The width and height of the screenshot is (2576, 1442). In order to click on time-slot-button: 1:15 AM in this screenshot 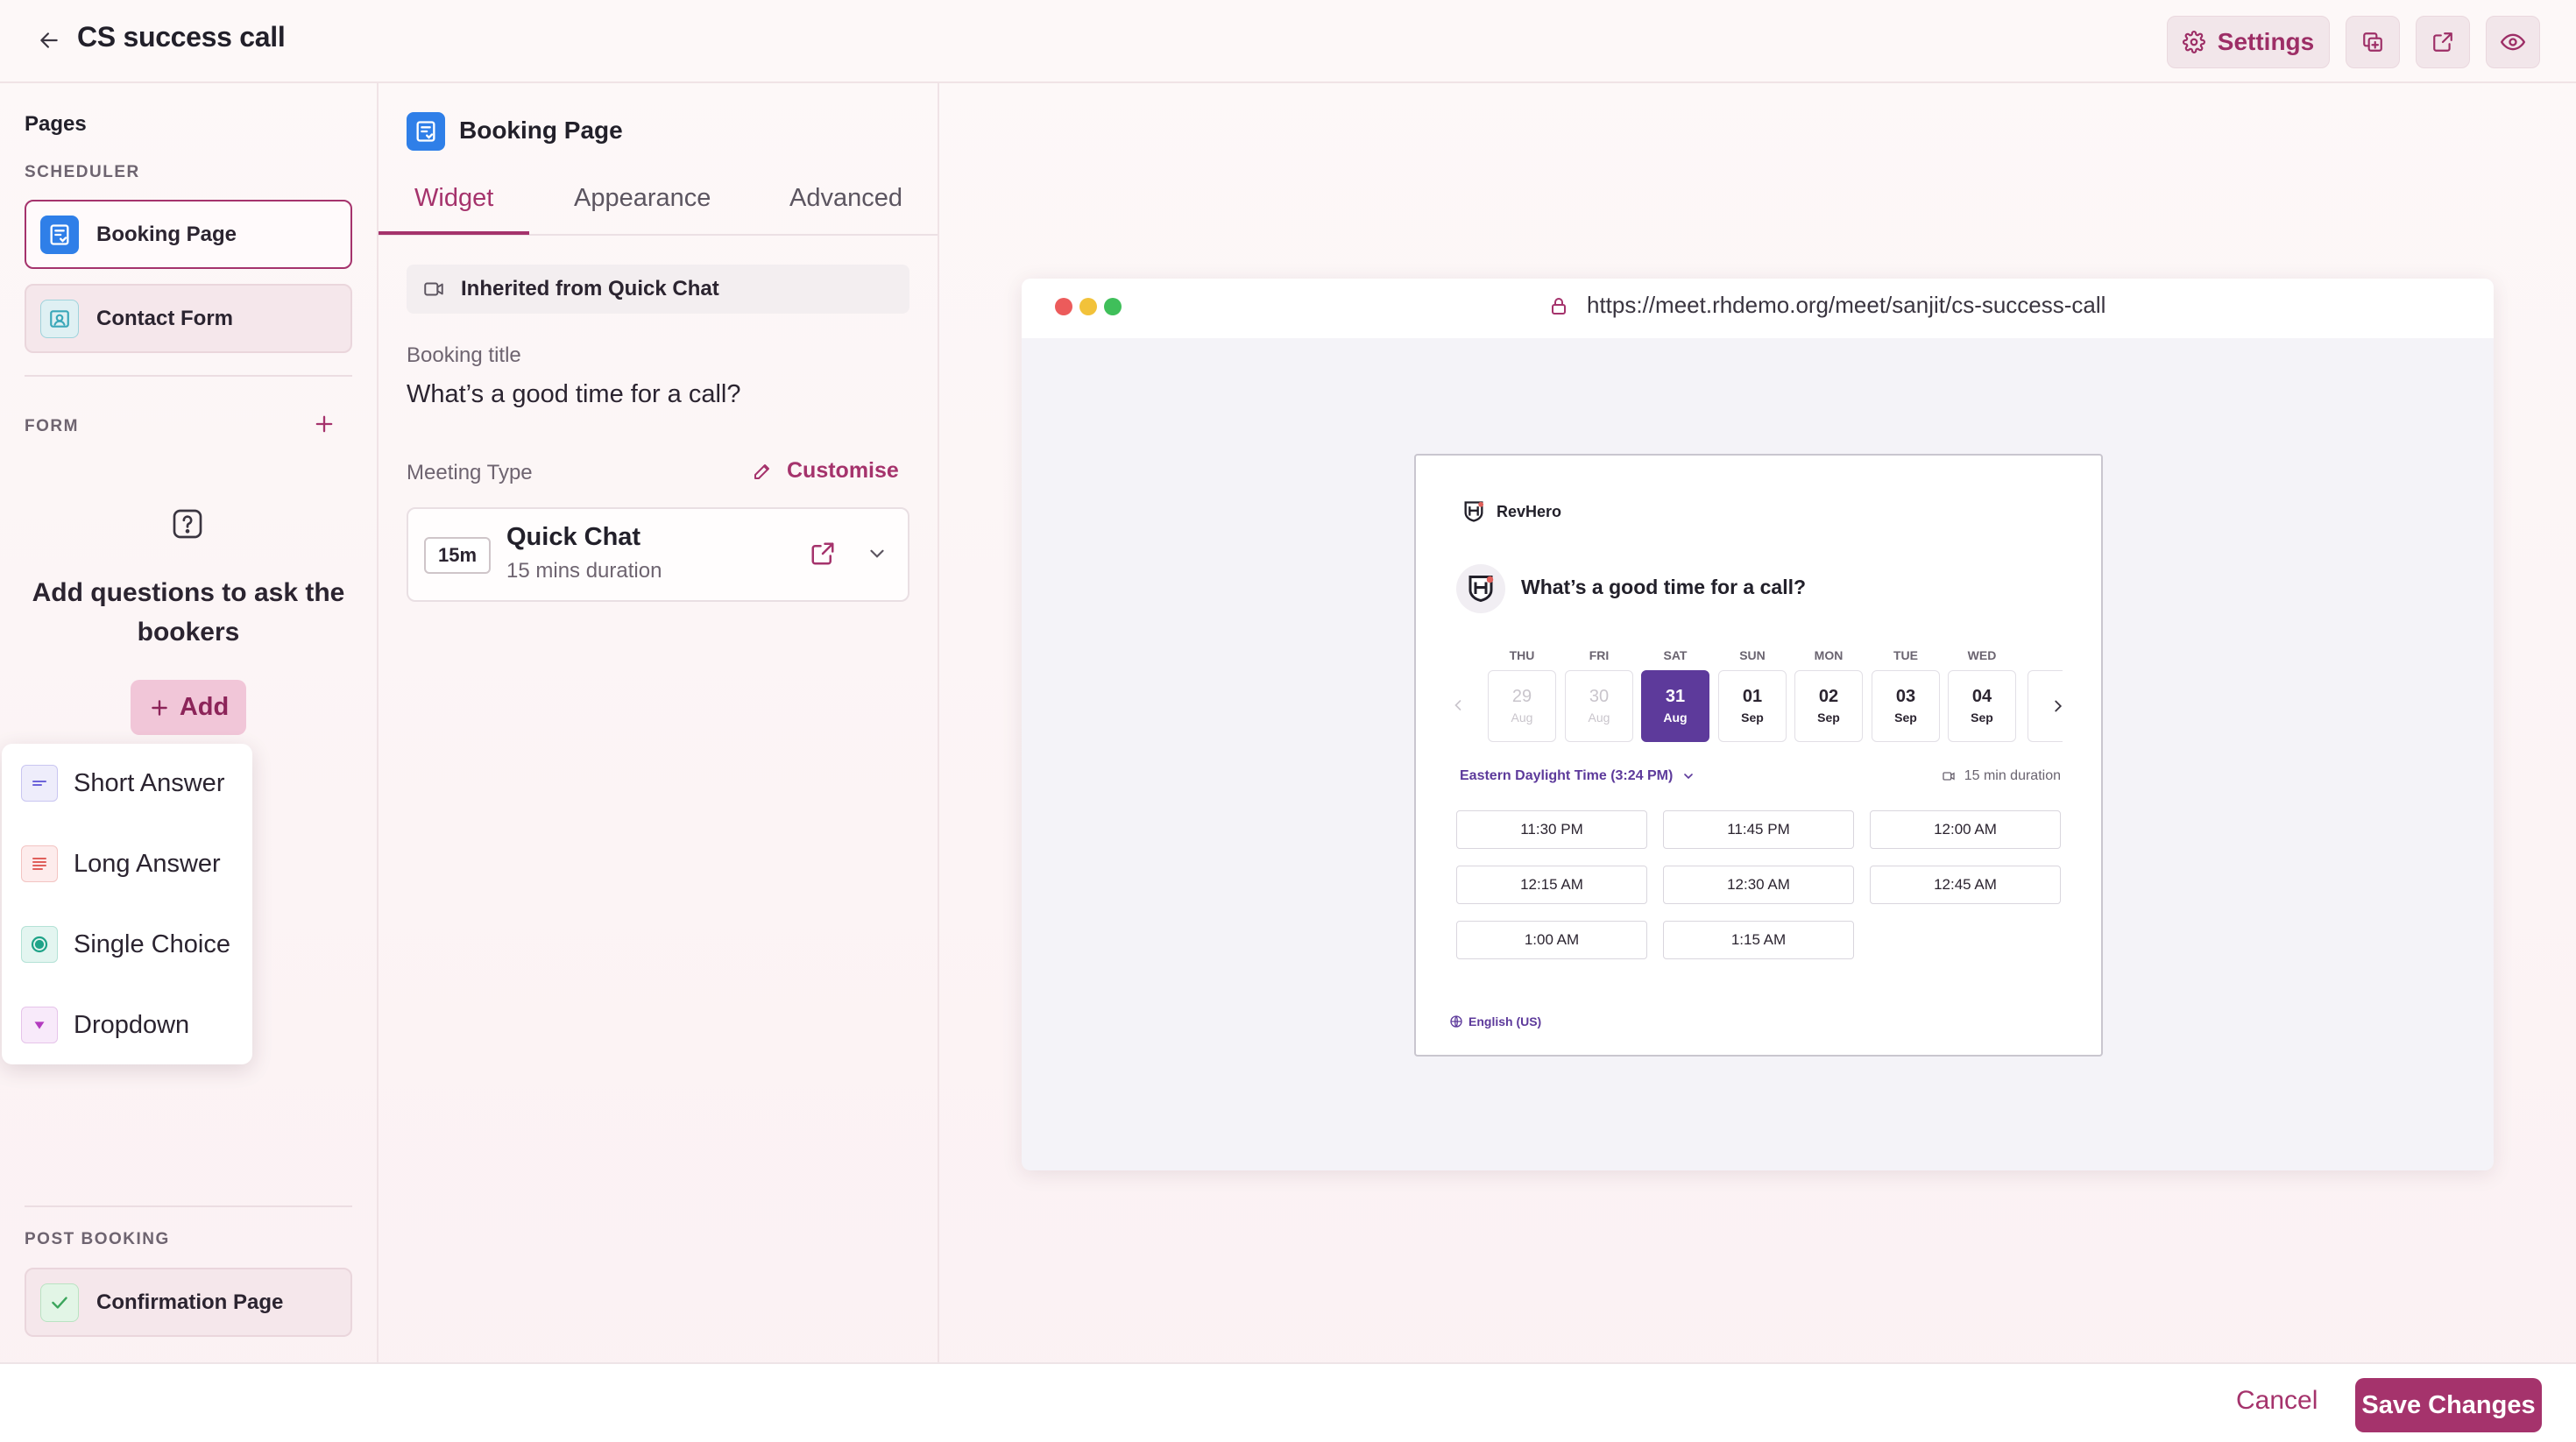, I will do `click(1758, 940)`.